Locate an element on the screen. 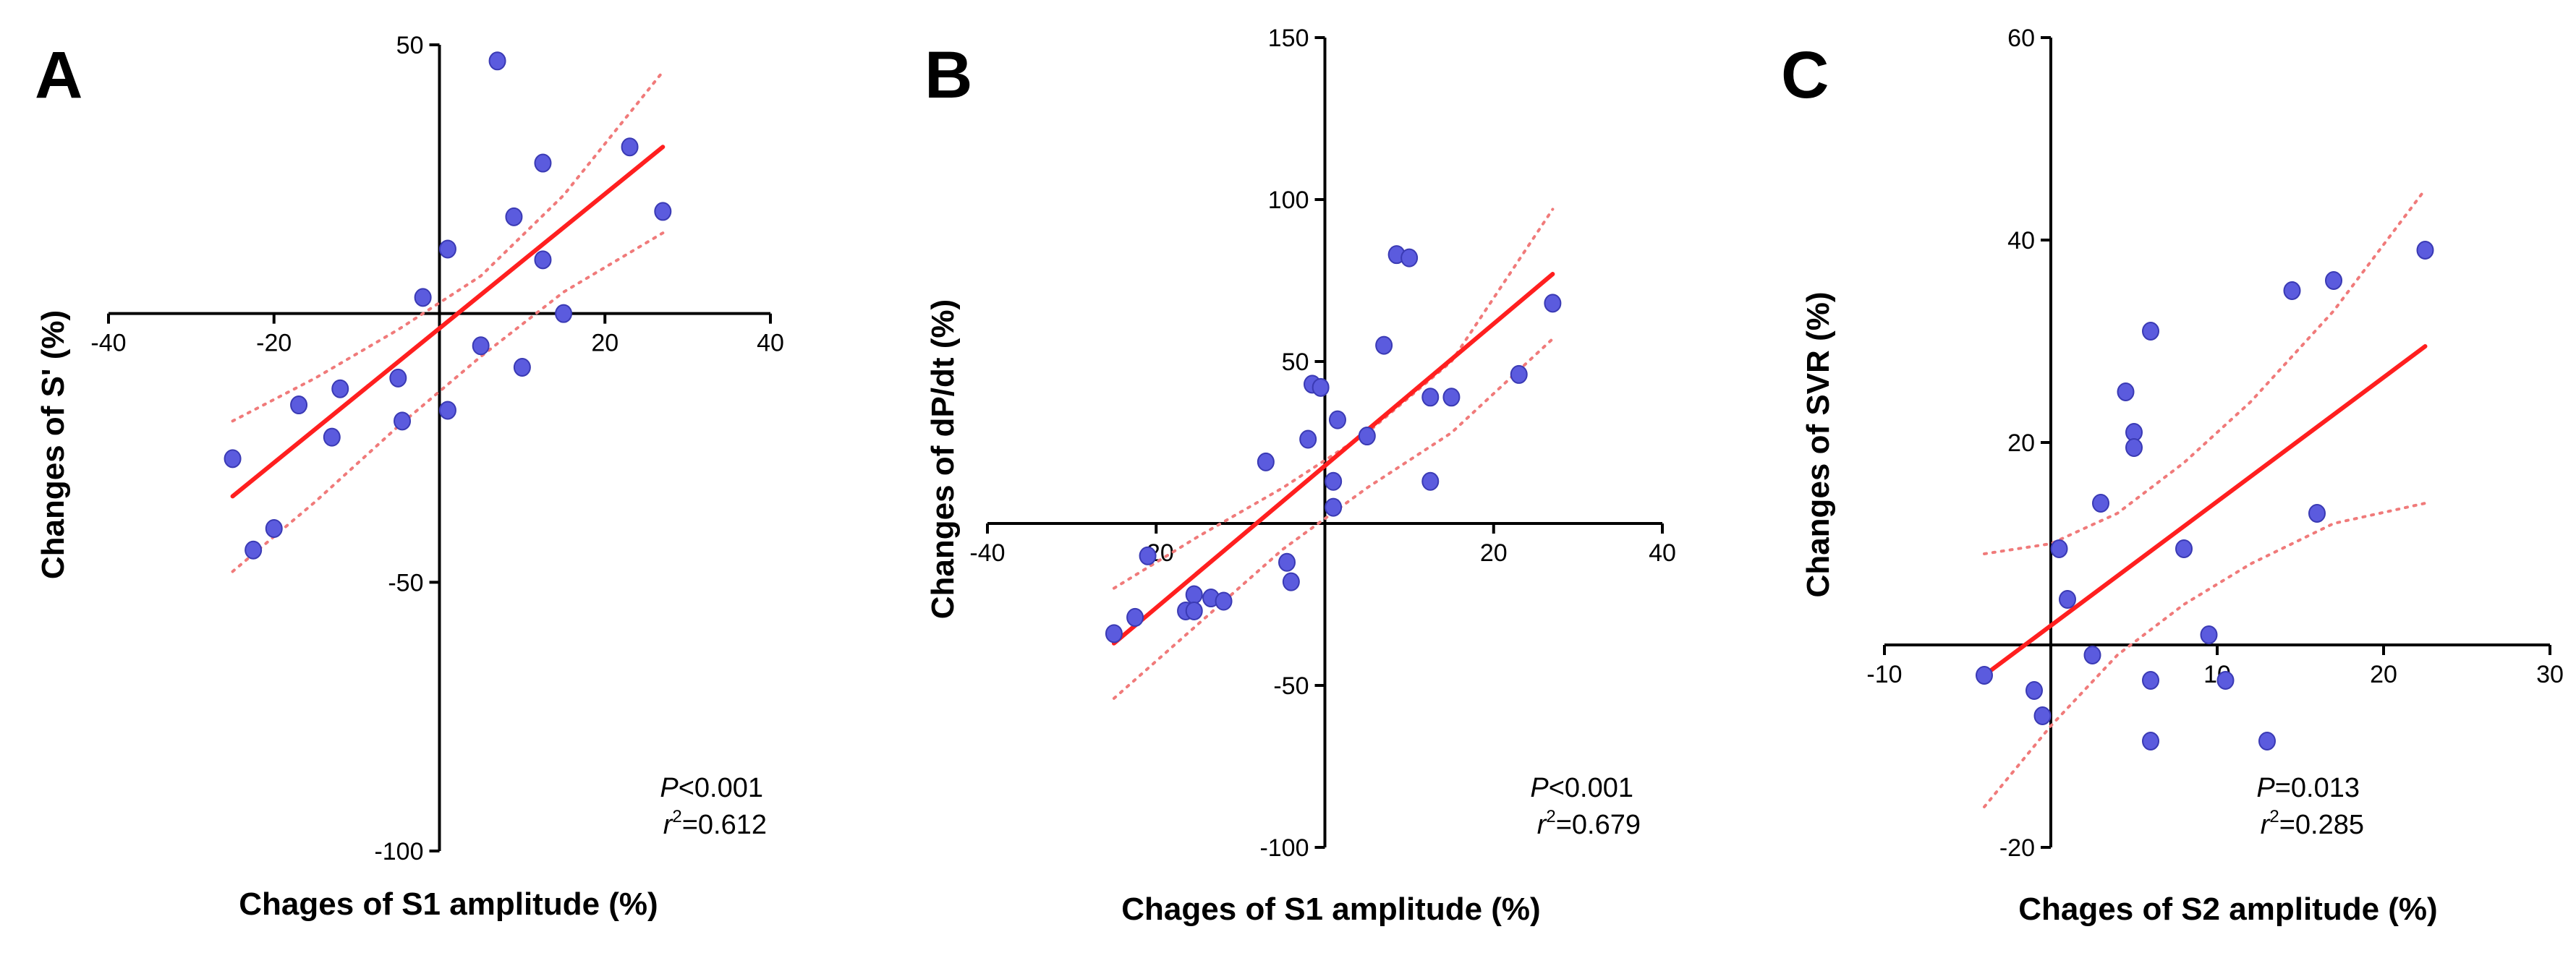  y-tick-label: -20 is located at coordinates (2017, 848).